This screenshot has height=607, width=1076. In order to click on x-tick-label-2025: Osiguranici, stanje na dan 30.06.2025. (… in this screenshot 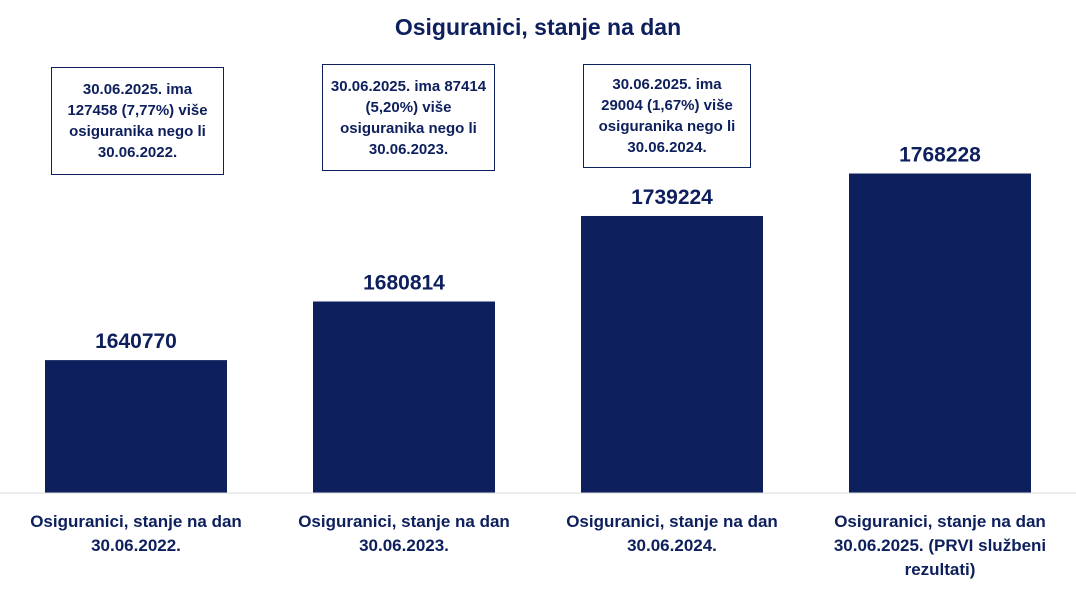, I will do `click(940, 545)`.